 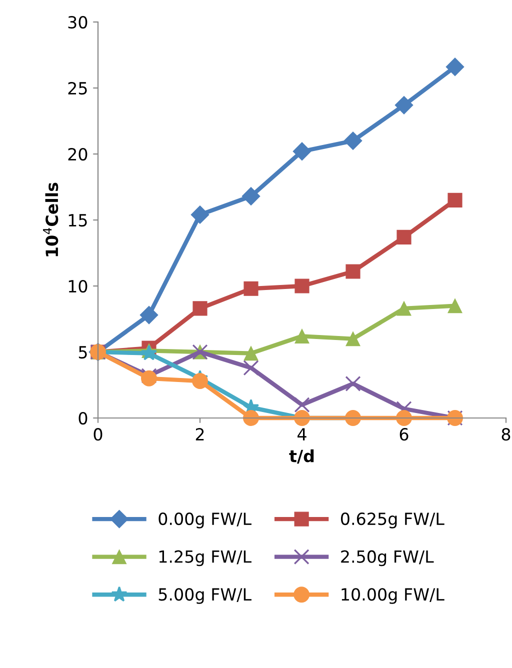 What do you see at coordinates (387, 558) in the screenshot?
I see `legend-label: 2.50g FW/L` at bounding box center [387, 558].